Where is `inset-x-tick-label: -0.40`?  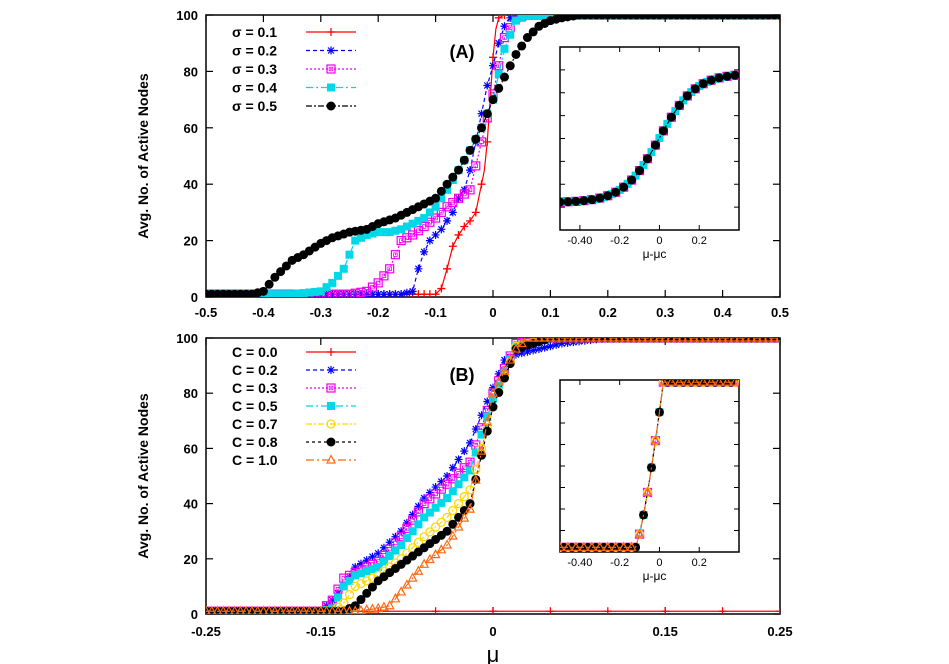 inset-x-tick-label: -0.40 is located at coordinates (579, 241).